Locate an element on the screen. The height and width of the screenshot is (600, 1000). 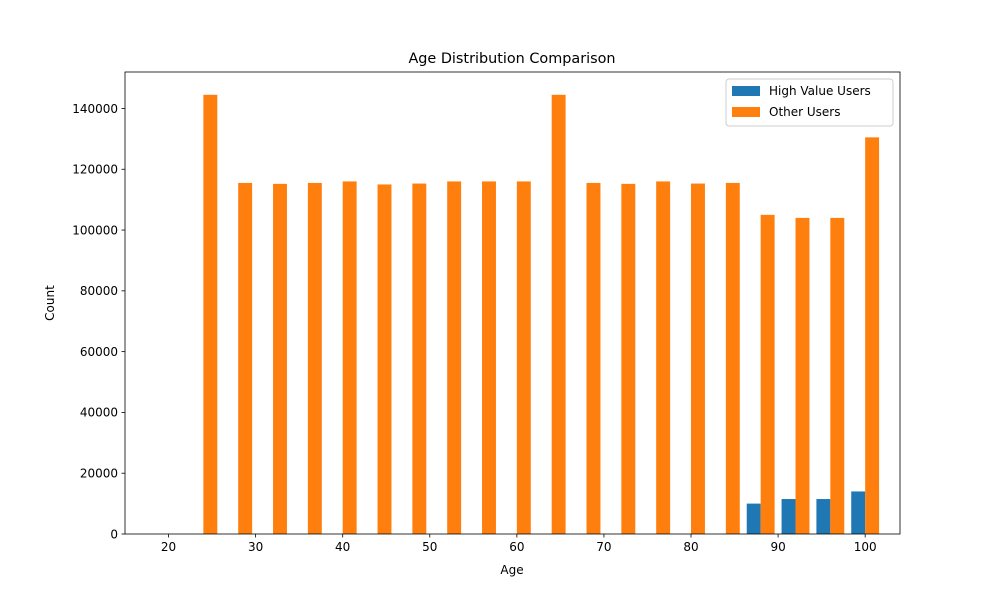
x-tick-label-30: 30 is located at coordinates (255, 547).